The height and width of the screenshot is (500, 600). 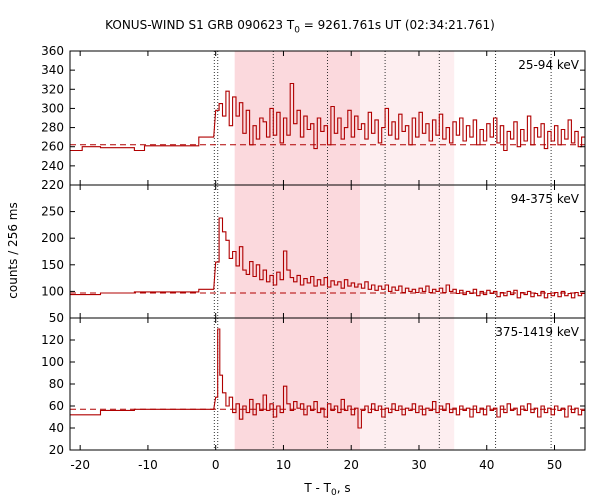 What do you see at coordinates (554, 465) in the screenshot?
I see `x-tick-label: 50` at bounding box center [554, 465].